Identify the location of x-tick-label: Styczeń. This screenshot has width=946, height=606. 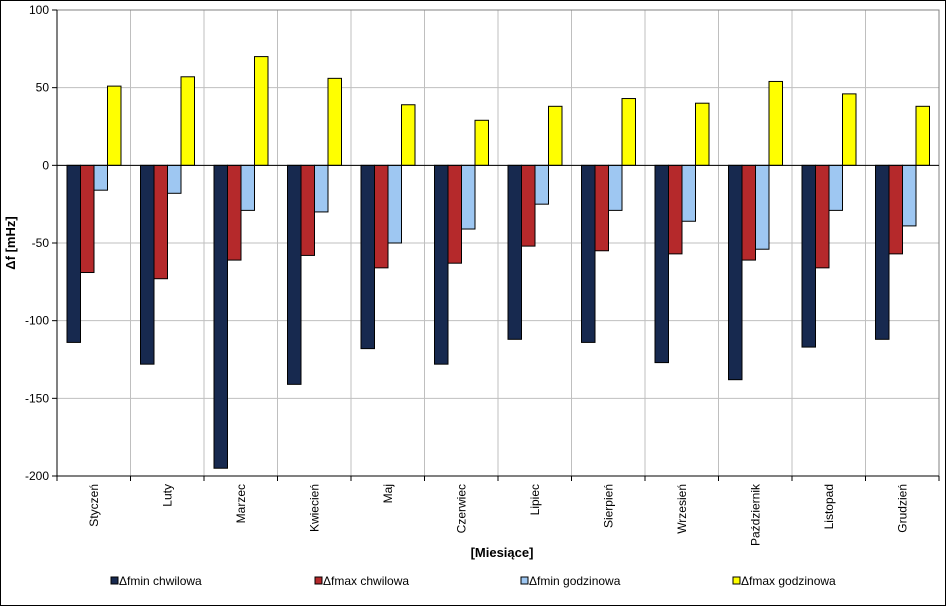
(94, 505).